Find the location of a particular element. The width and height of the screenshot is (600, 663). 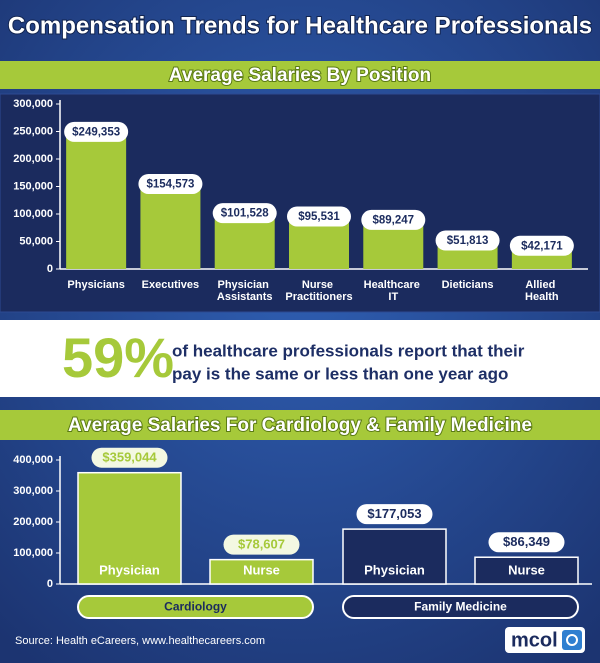

chart-title: Average Salaries By Position is located at coordinates (300, 75).